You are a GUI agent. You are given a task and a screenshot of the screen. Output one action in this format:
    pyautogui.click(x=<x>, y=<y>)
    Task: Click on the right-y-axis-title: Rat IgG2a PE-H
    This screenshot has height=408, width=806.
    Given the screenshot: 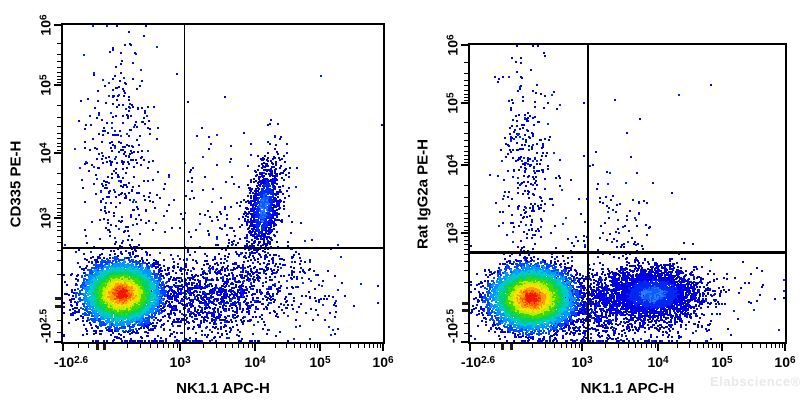 What is the action you would take?
    pyautogui.click(x=423, y=193)
    